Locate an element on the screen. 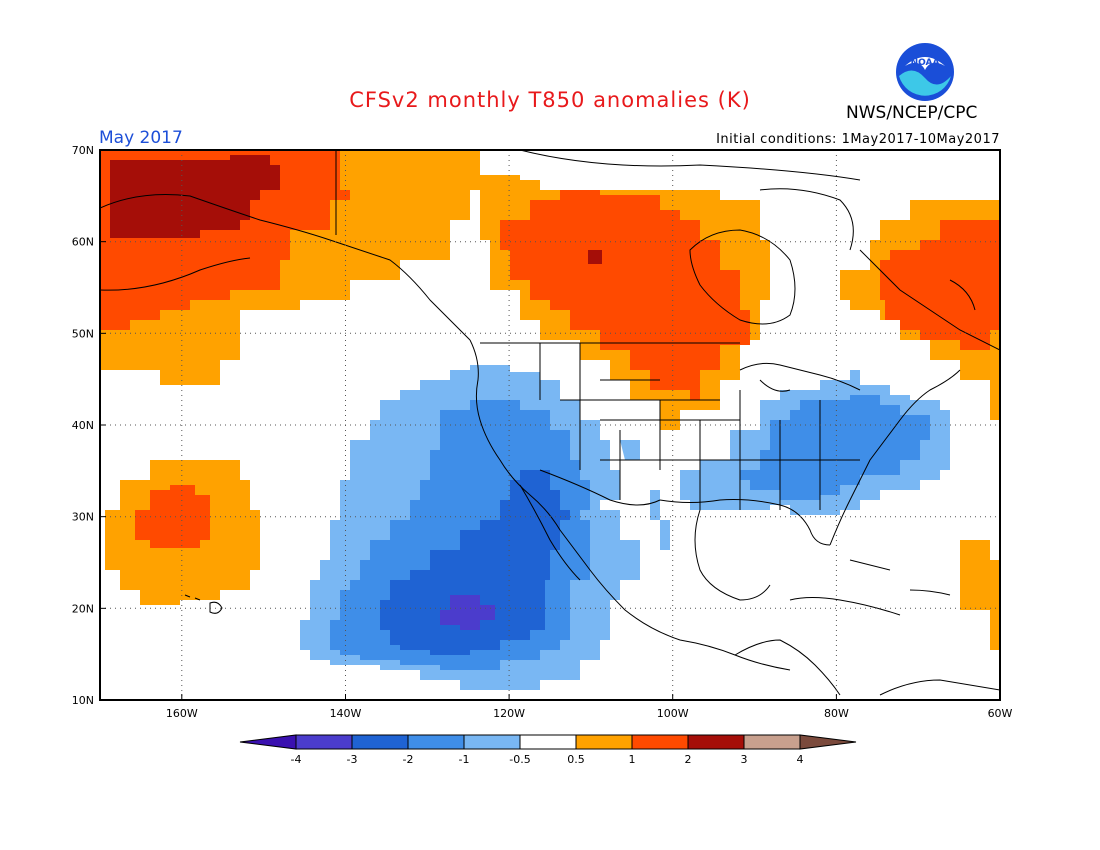  colorbar-tick-label: -4 is located at coordinates (296, 759).